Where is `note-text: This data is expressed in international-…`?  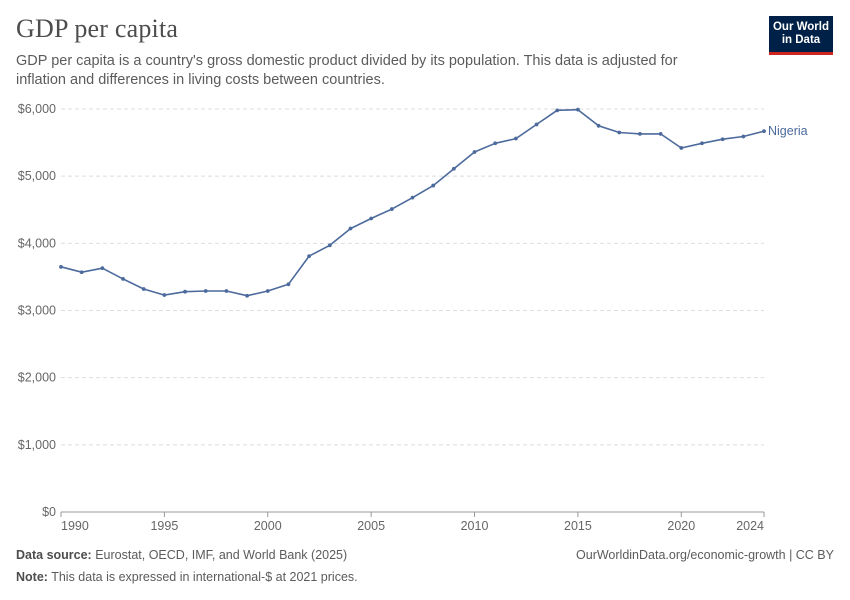 note-text: This data is expressed in international-… is located at coordinates (202, 577).